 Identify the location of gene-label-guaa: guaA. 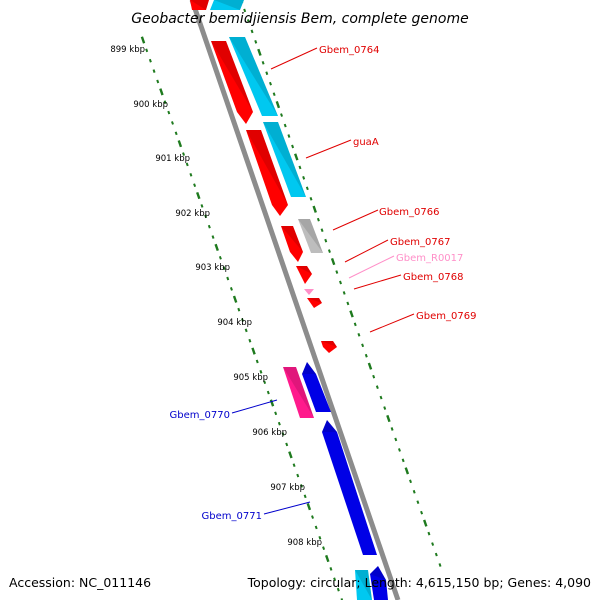
(366, 142).